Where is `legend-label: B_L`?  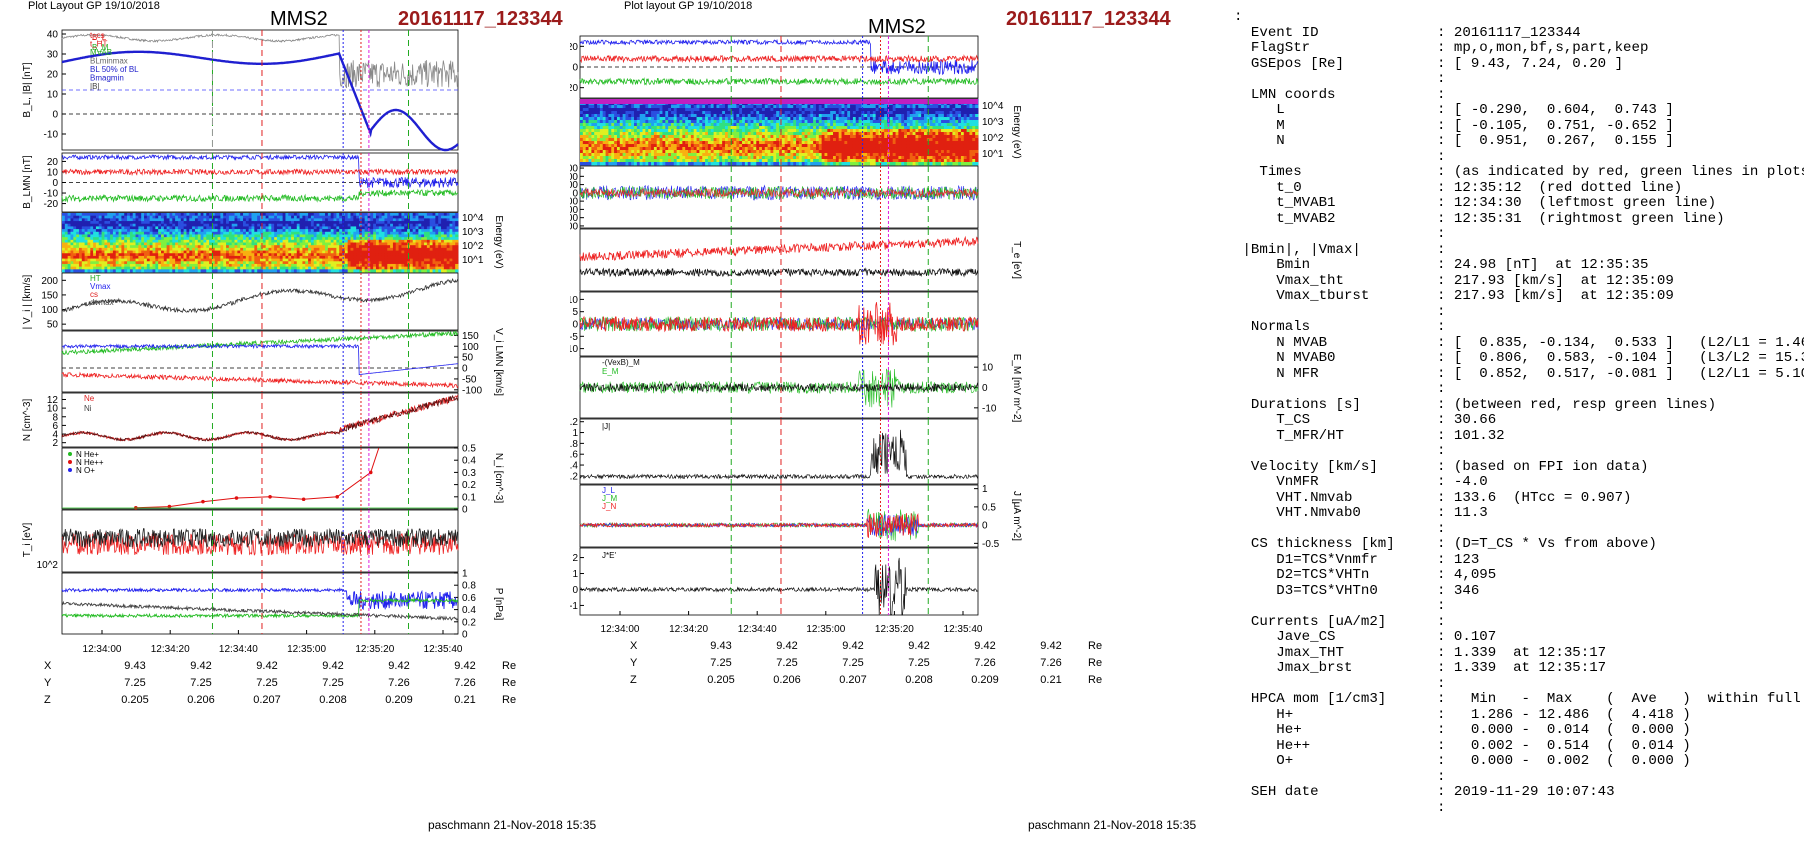
legend-label: B_L is located at coordinates (99, 37).